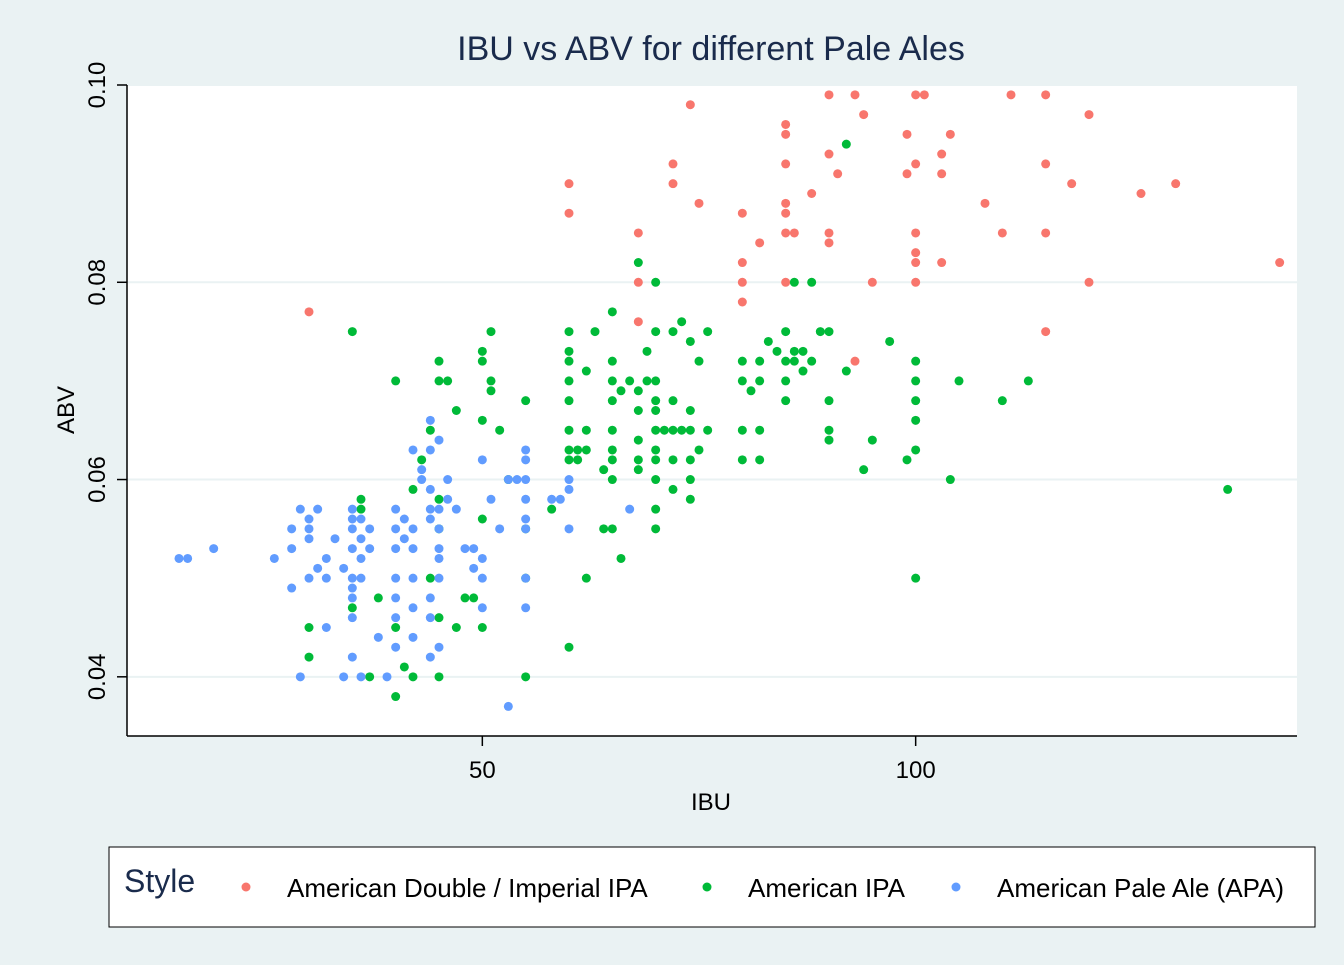 Image resolution: width=1344 pixels, height=965 pixels. What do you see at coordinates (711, 802) in the screenshot?
I see `x-axis-label: IBU` at bounding box center [711, 802].